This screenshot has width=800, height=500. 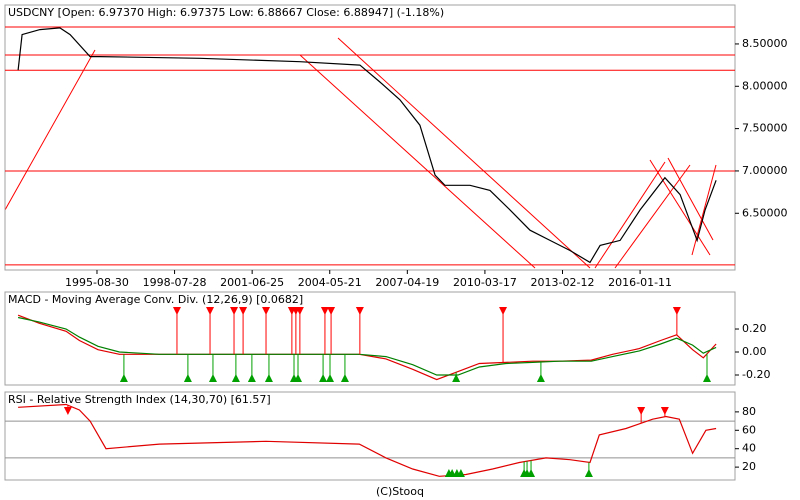 What do you see at coordinates (749, 411) in the screenshot?
I see `y-tick-label: 80` at bounding box center [749, 411].